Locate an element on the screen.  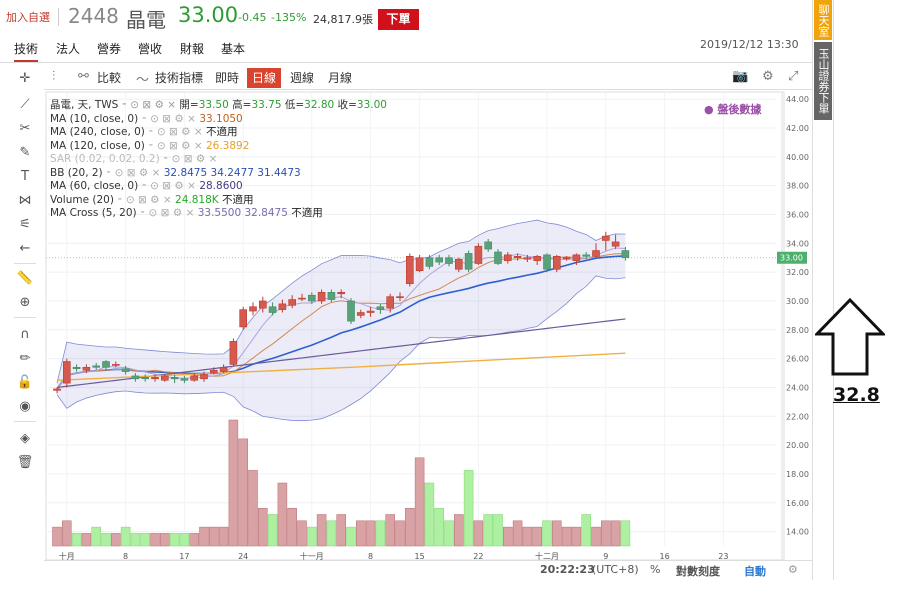
y-tick-label: 42.00 is located at coordinates (797, 128).